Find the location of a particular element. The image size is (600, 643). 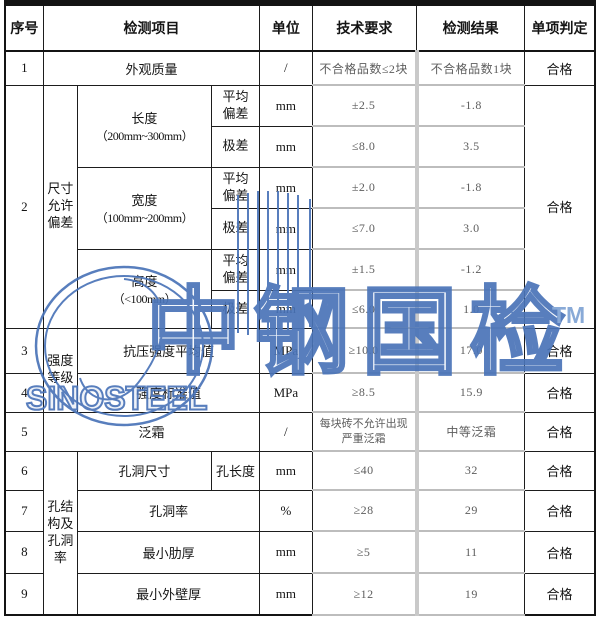

table-row: 高度 （<100mm） 平均偏差 mm ±1.5 -1.2 is located at coordinates (300, 288).